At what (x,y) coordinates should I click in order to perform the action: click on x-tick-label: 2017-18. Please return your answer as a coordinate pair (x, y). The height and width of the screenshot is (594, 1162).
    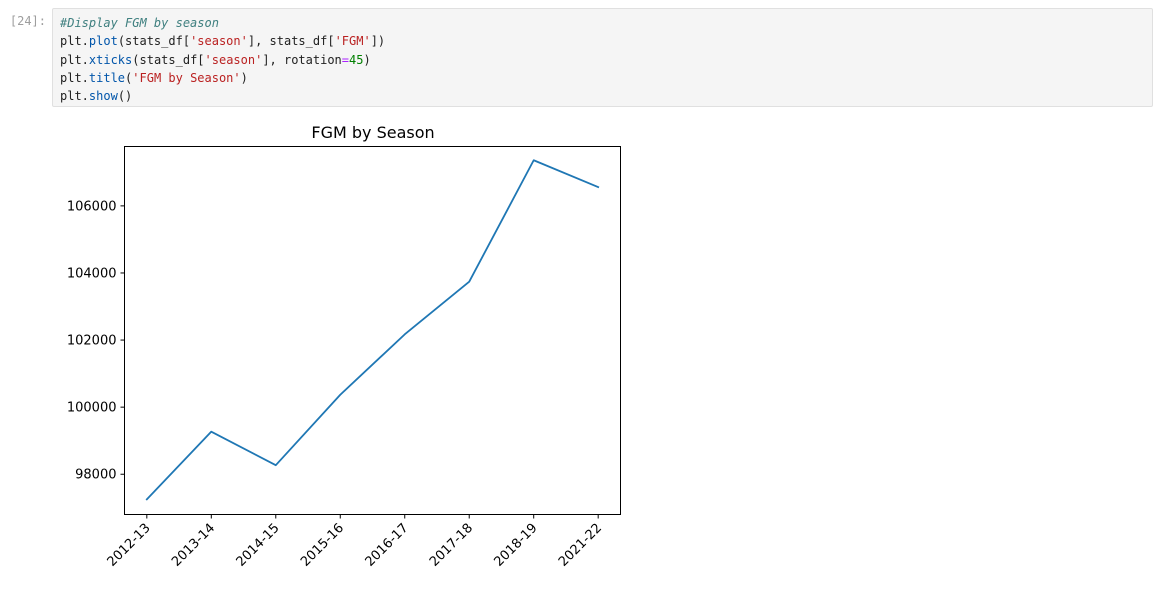
    Looking at the image, I should click on (451, 545).